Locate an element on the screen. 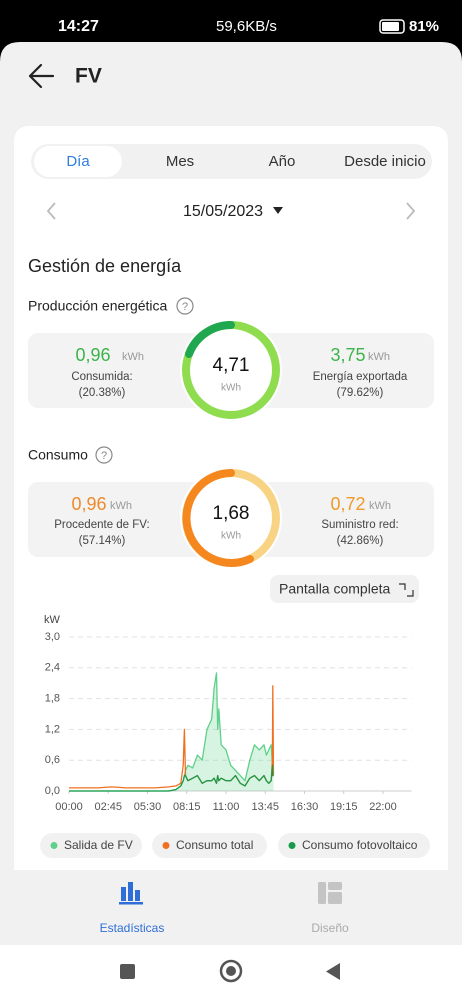 The image size is (462, 1000). y-tick-label: 1,2 is located at coordinates (52, 729).